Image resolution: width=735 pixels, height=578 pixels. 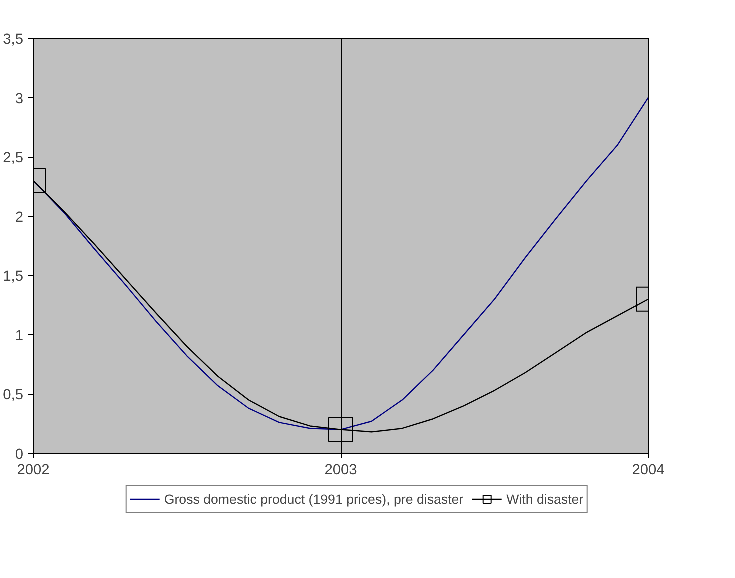 What do you see at coordinates (545, 499) in the screenshot?
I see `legend-label: With disaster` at bounding box center [545, 499].